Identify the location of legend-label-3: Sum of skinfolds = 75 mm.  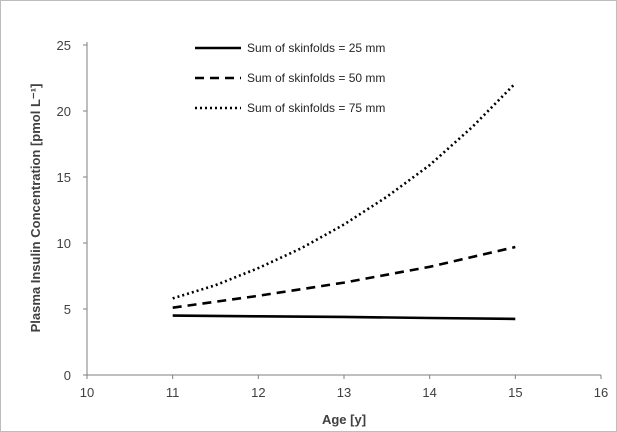
(316, 108).